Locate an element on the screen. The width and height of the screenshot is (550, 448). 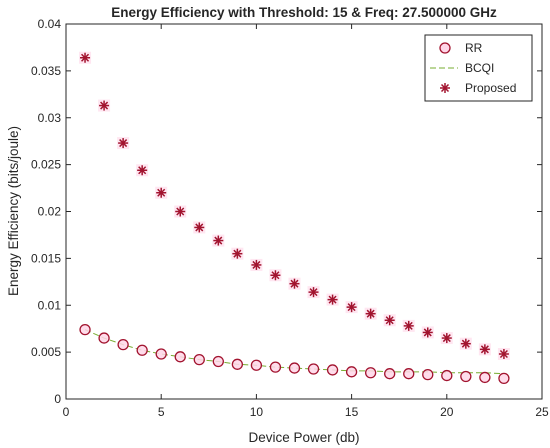
legend-symbol-rr is located at coordinates (445, 48).